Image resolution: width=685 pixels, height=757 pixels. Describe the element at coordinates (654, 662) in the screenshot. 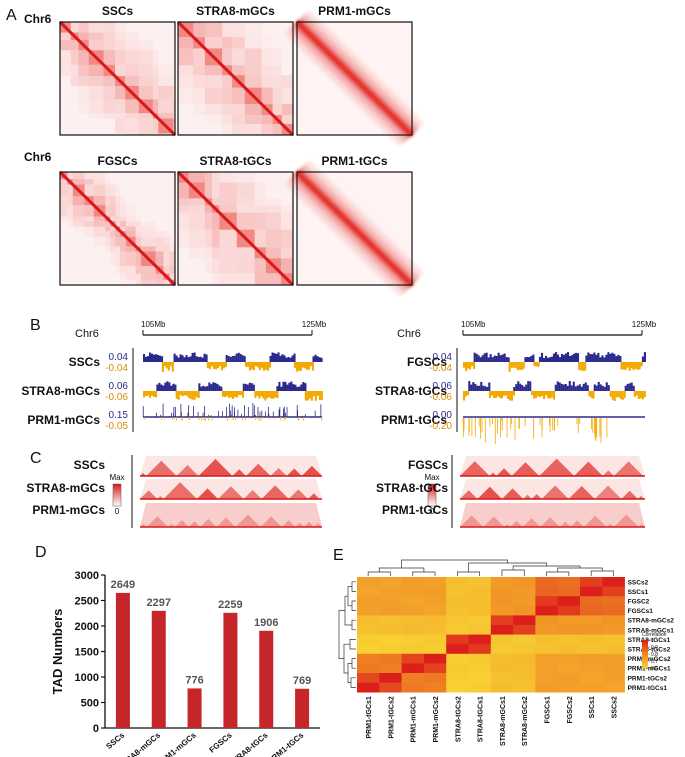

I see `colorbar-label: 0.7` at that location.